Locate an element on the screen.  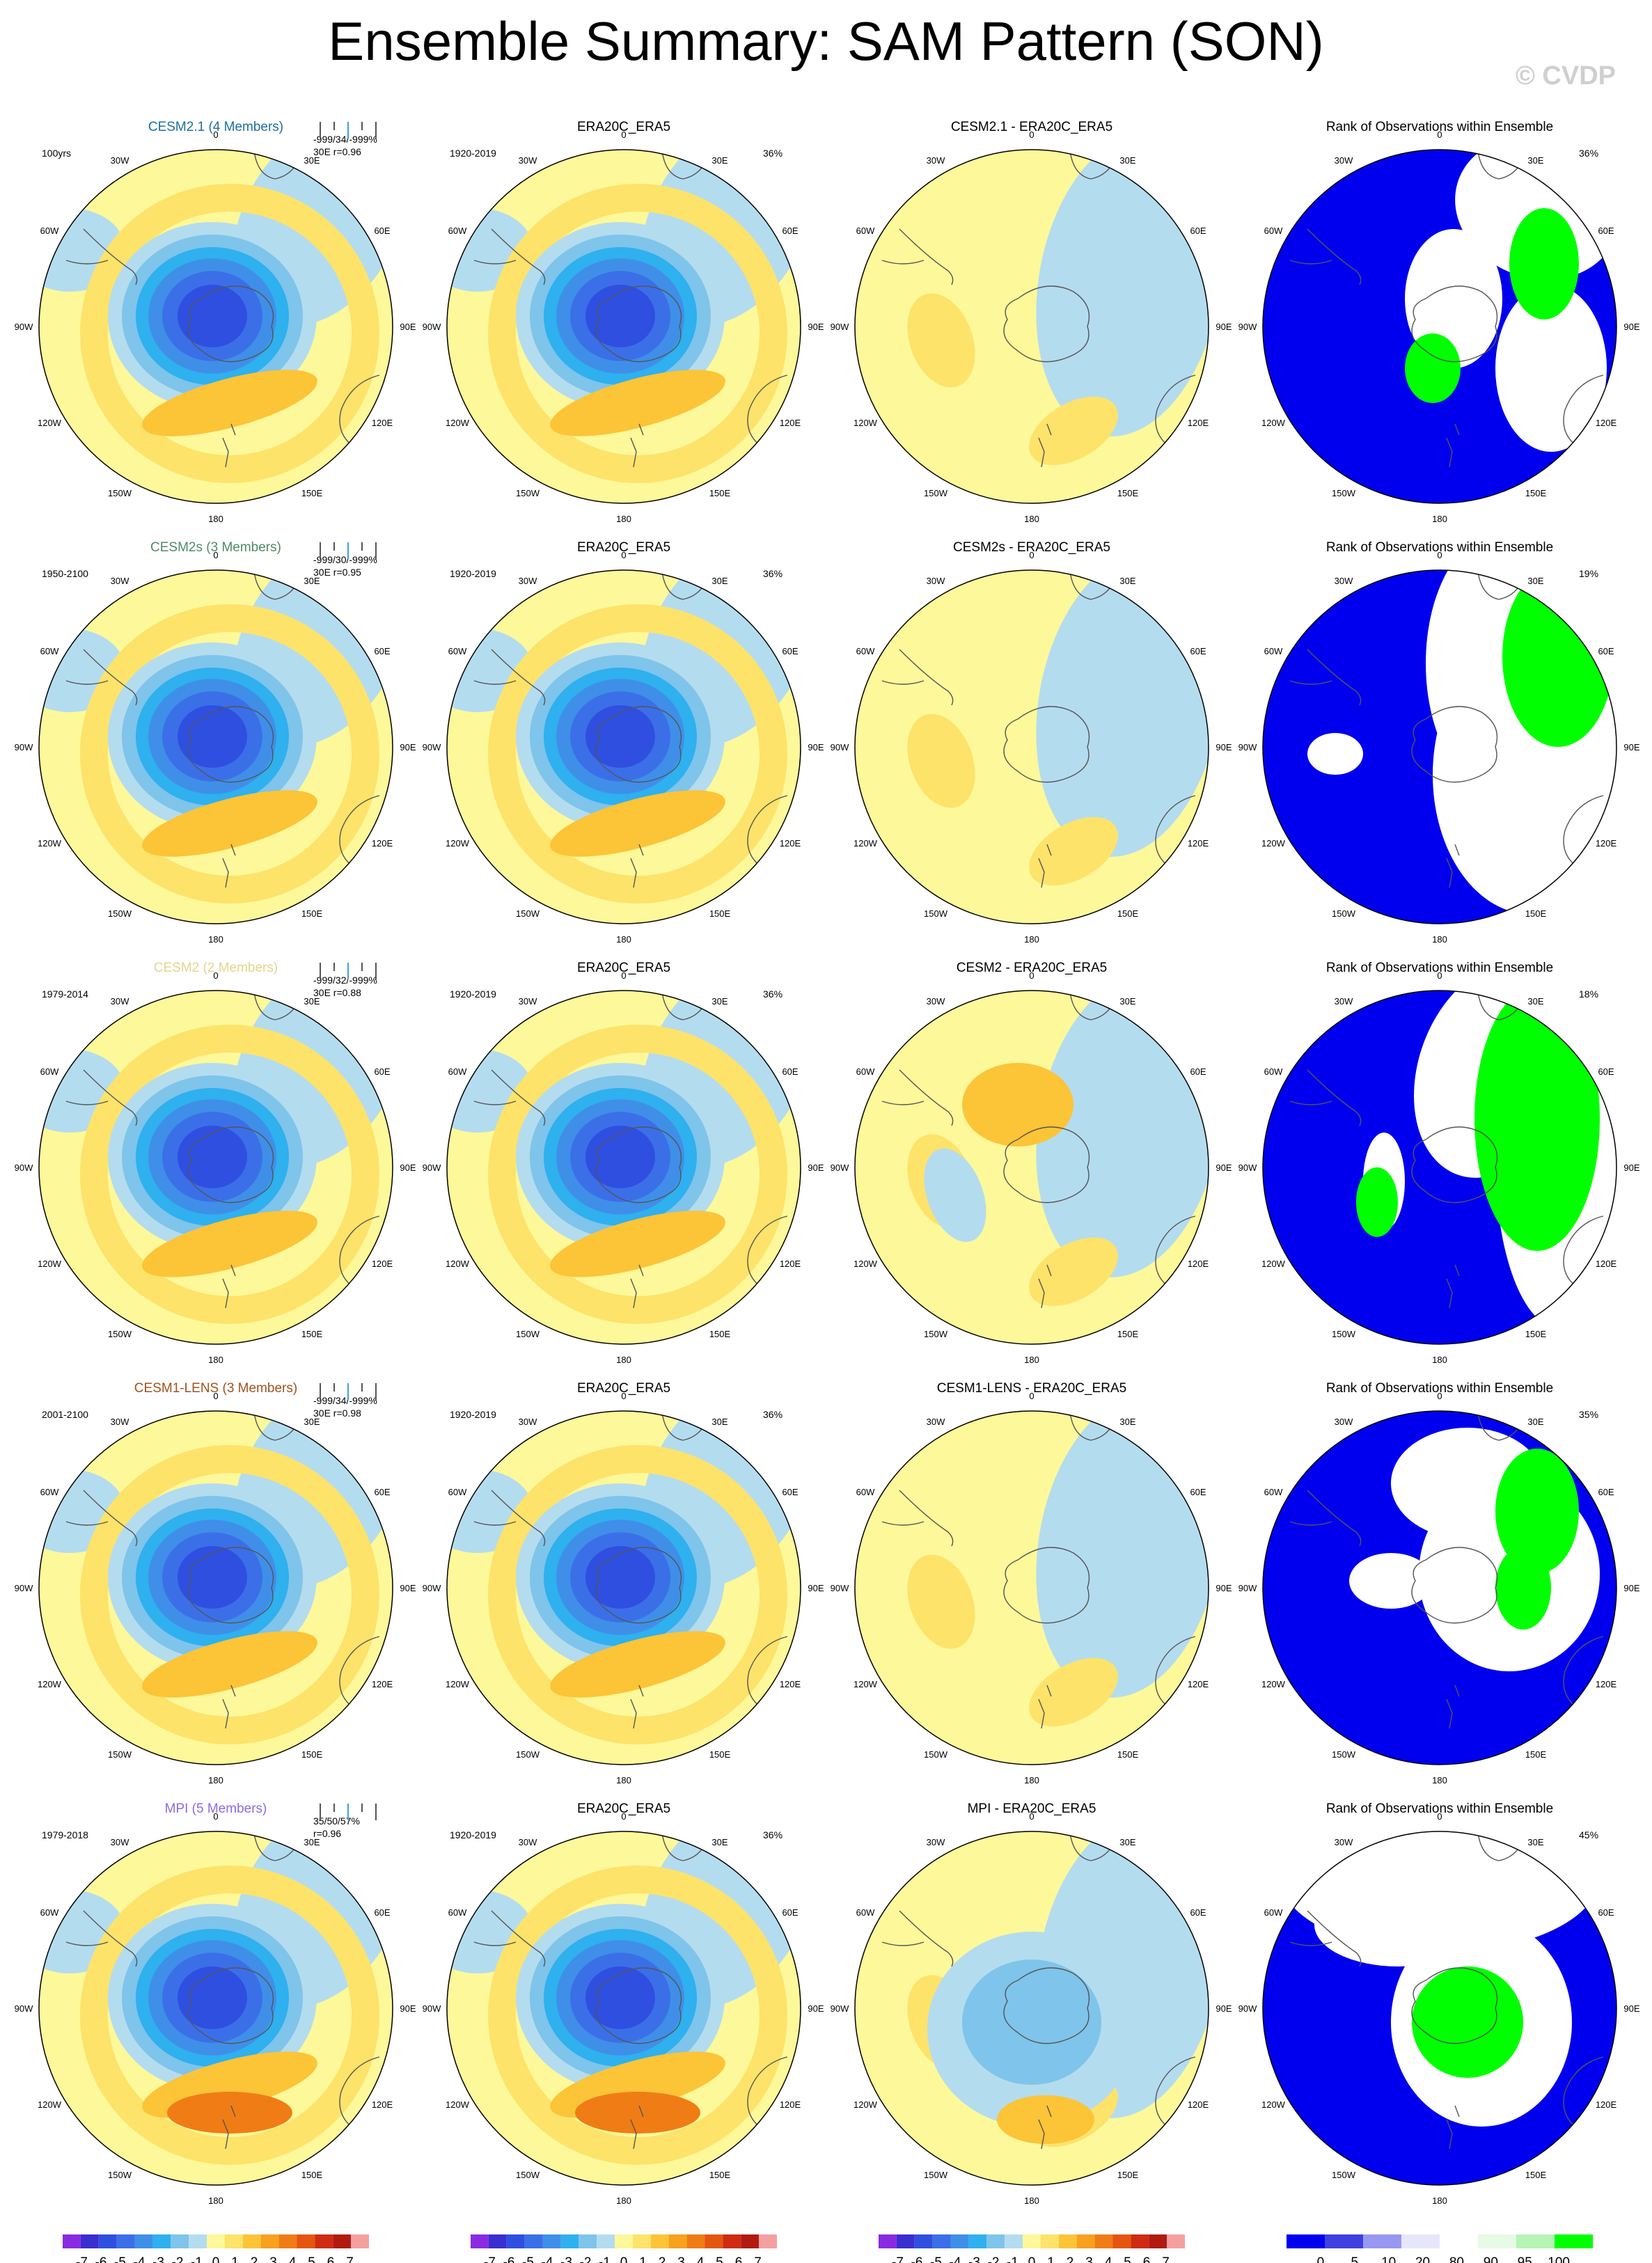
colorbar-tick-label: 90 is located at coordinates (1491, 2259).